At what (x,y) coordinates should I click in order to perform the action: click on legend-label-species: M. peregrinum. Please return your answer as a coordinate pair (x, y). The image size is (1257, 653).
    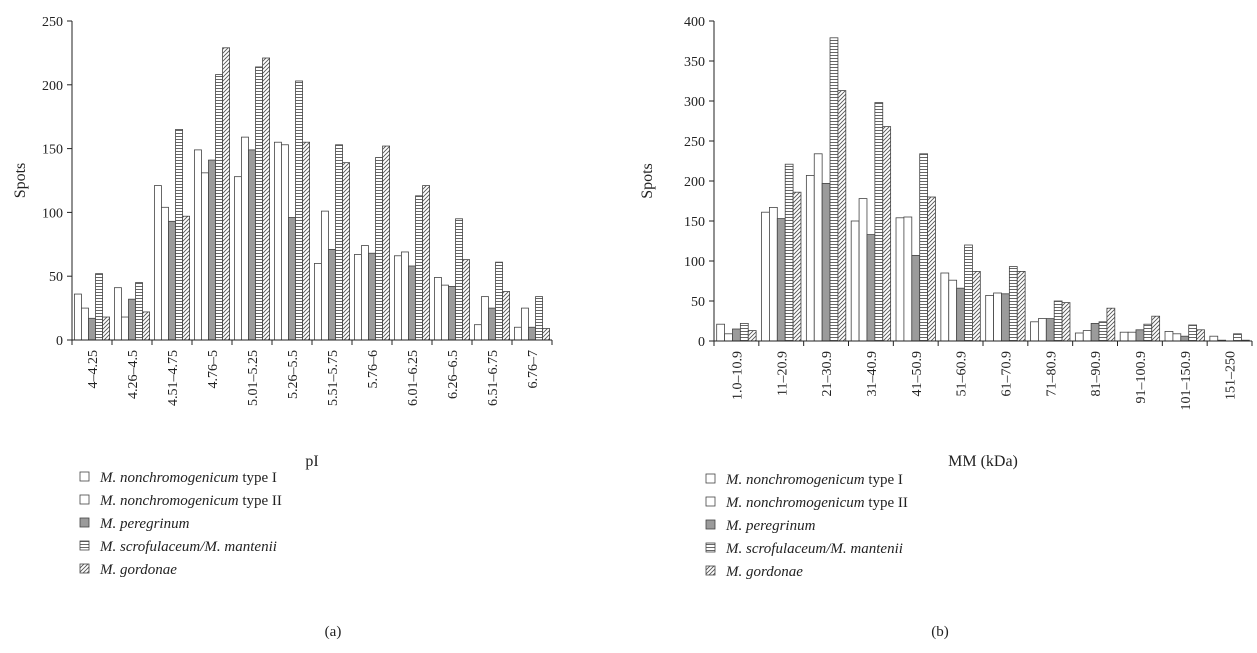
    Looking at the image, I should click on (144, 524).